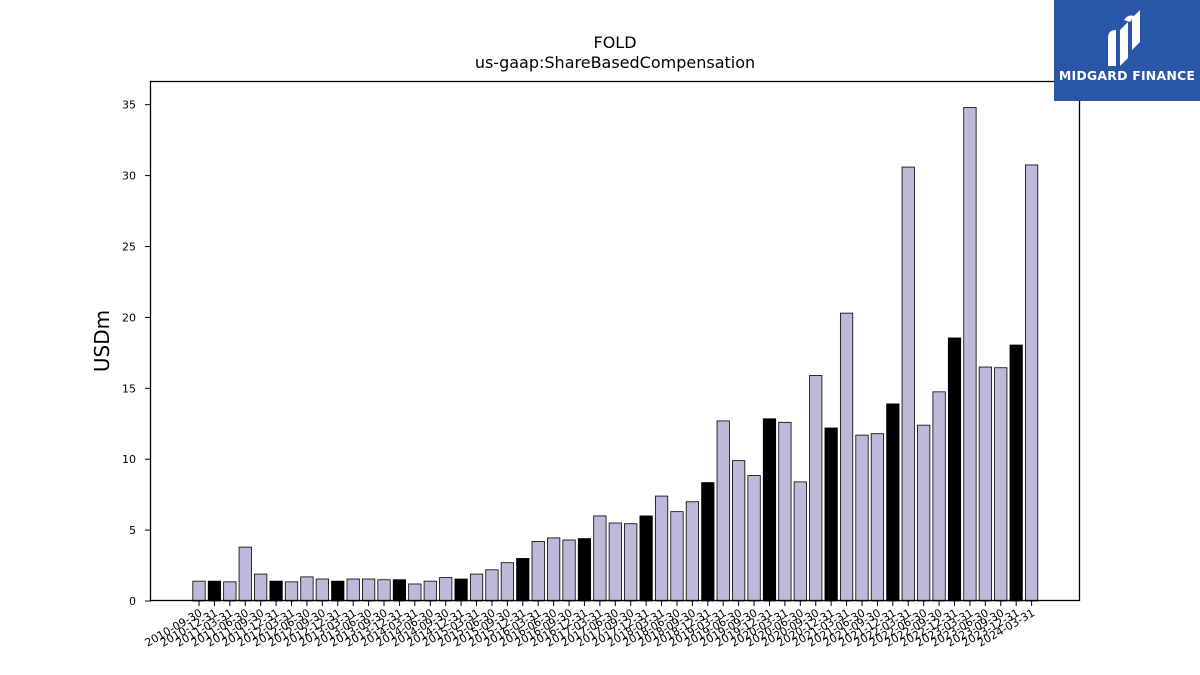 This screenshot has width=1200, height=675. What do you see at coordinates (129, 246) in the screenshot?
I see `y-tick-label: 25` at bounding box center [129, 246].